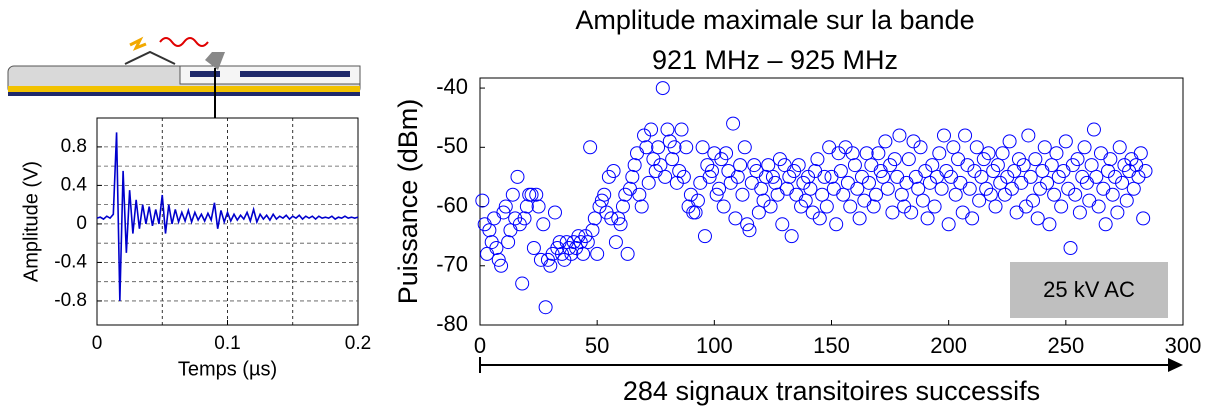 This screenshot has height=412, width=1211. What do you see at coordinates (74, 184) in the screenshot?
I see `y-tick-label: 0.4` at bounding box center [74, 184].